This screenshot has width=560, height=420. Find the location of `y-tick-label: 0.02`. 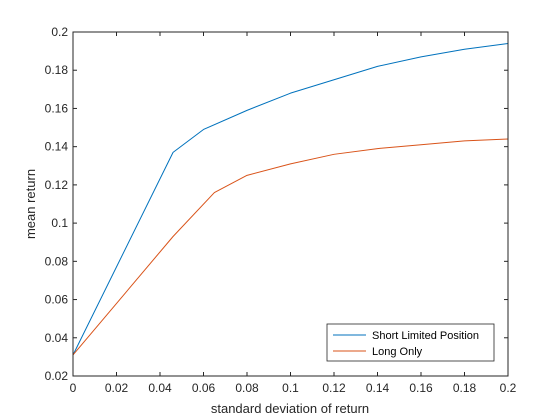

y-tick-label: 0.02 is located at coordinates (57, 376).